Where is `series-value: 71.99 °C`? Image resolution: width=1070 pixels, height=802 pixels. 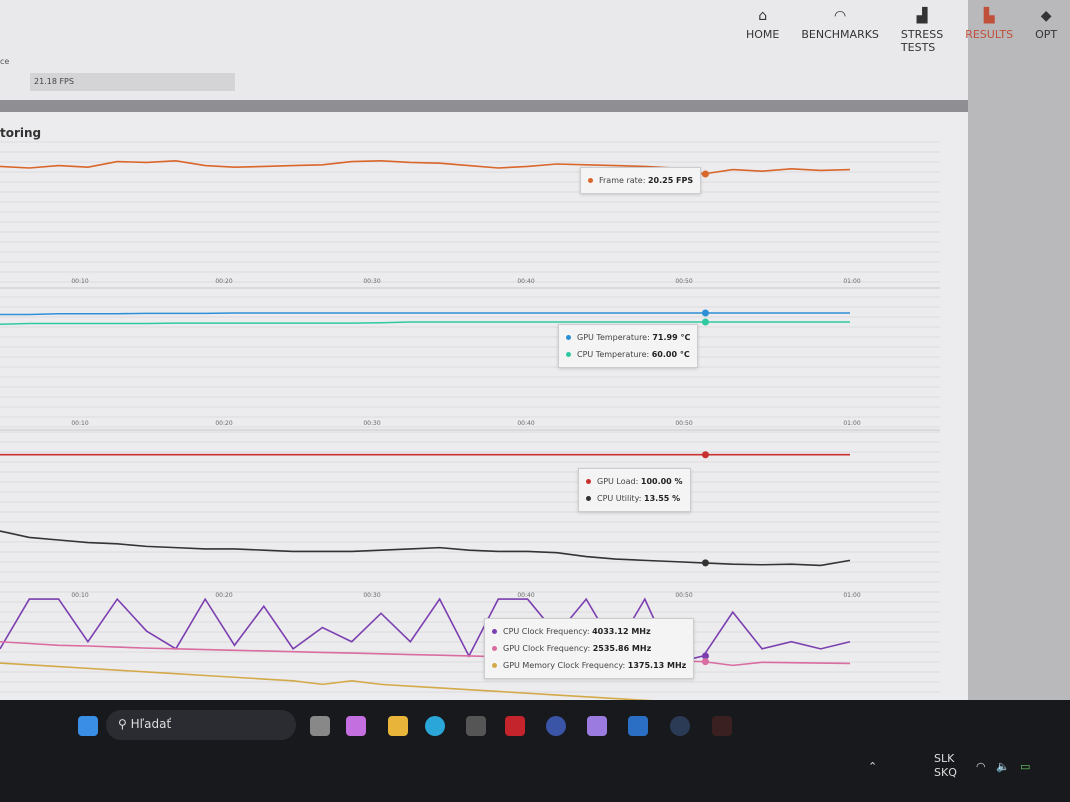
series-value: 71.99 °C is located at coordinates (671, 337).